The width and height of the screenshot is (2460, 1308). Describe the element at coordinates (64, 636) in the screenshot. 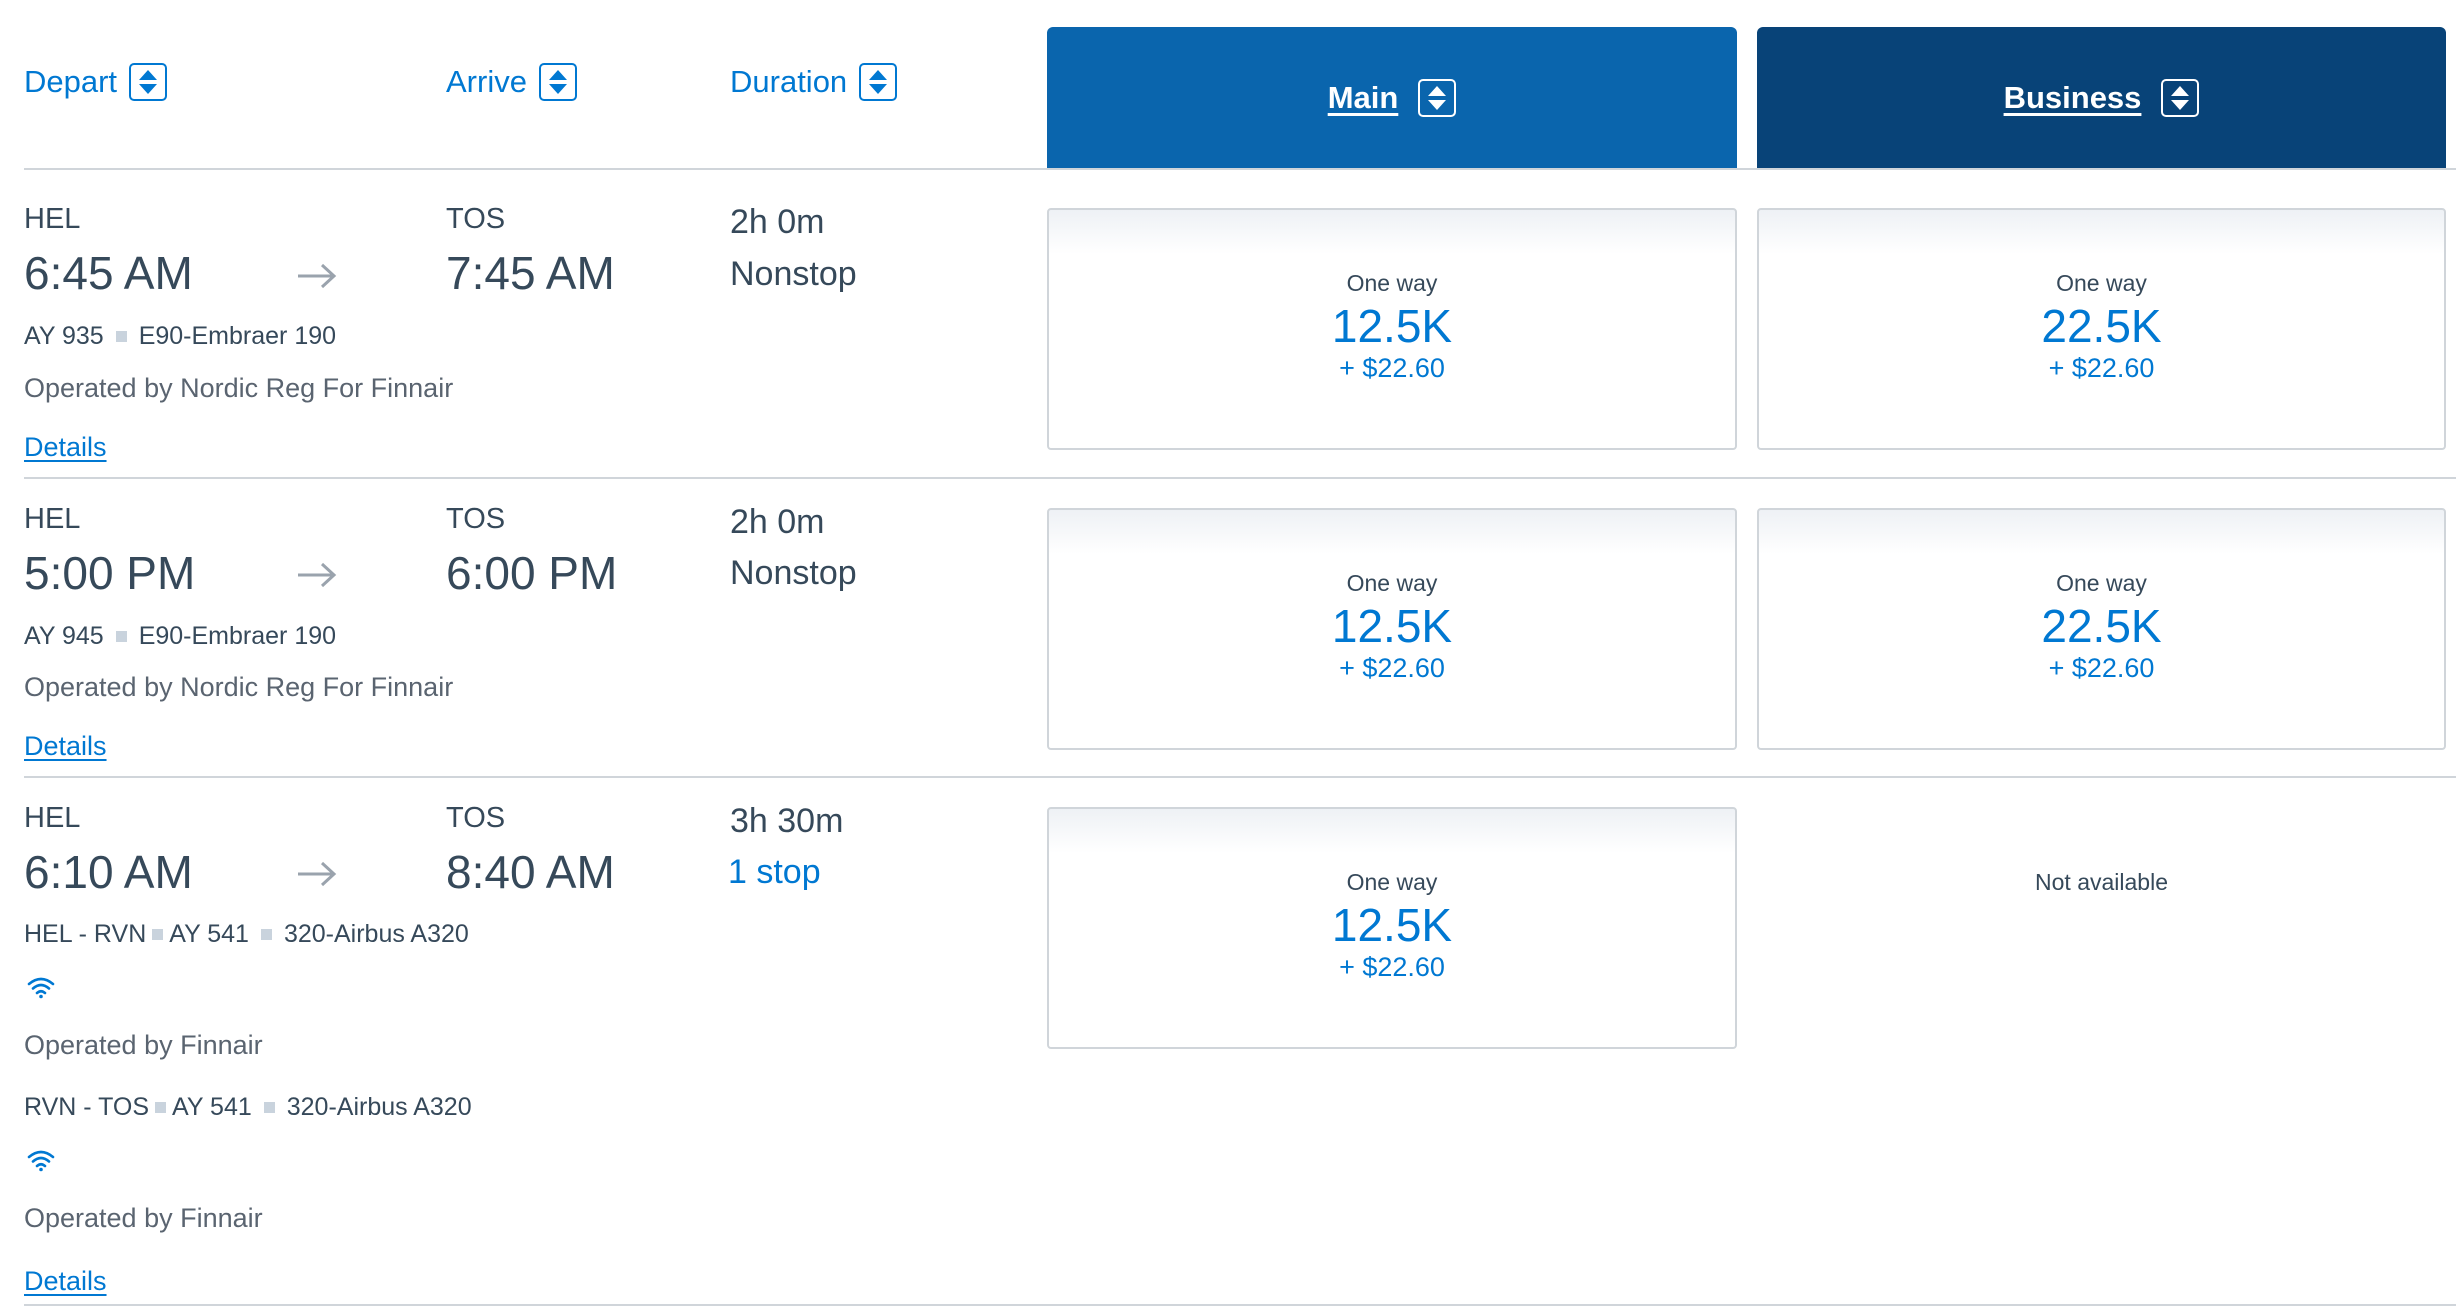

I see `flight-number: AY 945` at that location.